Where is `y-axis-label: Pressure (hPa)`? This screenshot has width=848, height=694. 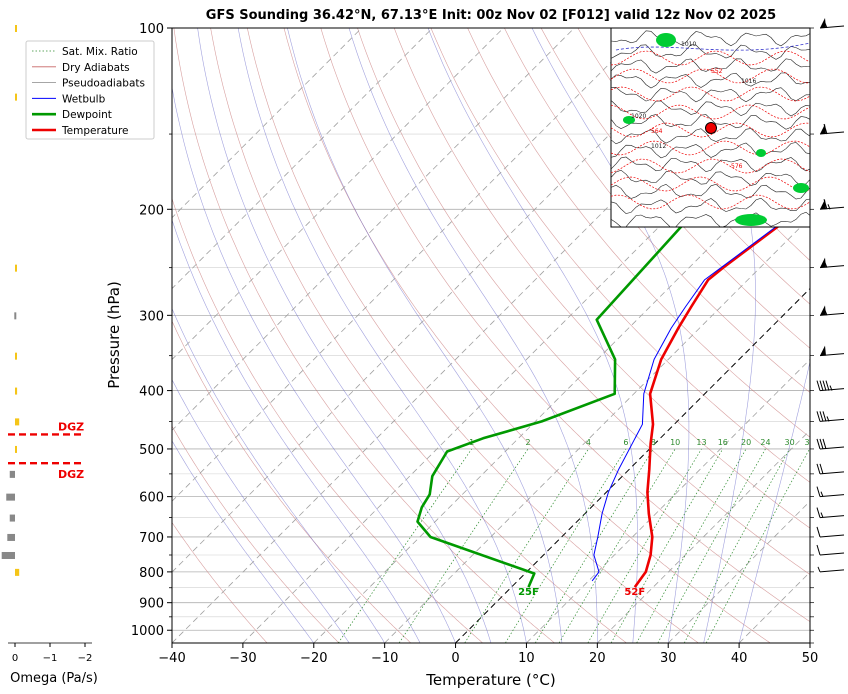
y-axis-label: Pressure (hPa) is located at coordinates (114, 335).